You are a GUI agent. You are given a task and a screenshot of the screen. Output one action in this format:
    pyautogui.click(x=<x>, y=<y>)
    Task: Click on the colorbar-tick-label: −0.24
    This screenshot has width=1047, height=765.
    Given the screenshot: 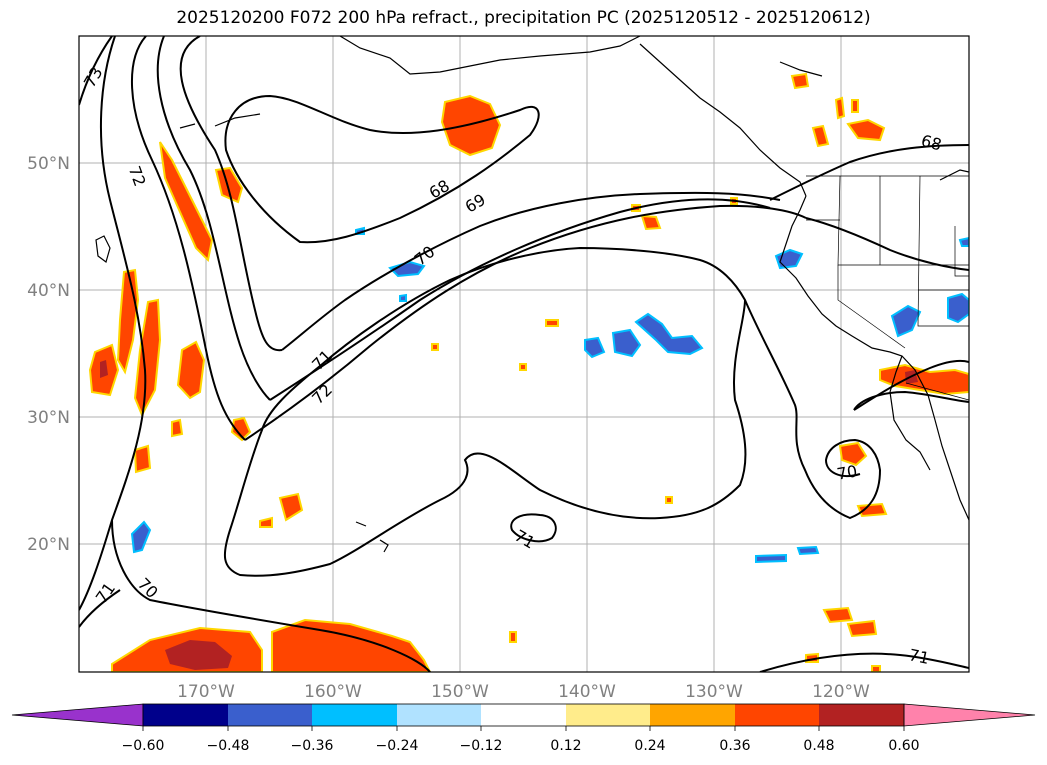 What is the action you would take?
    pyautogui.click(x=397, y=746)
    